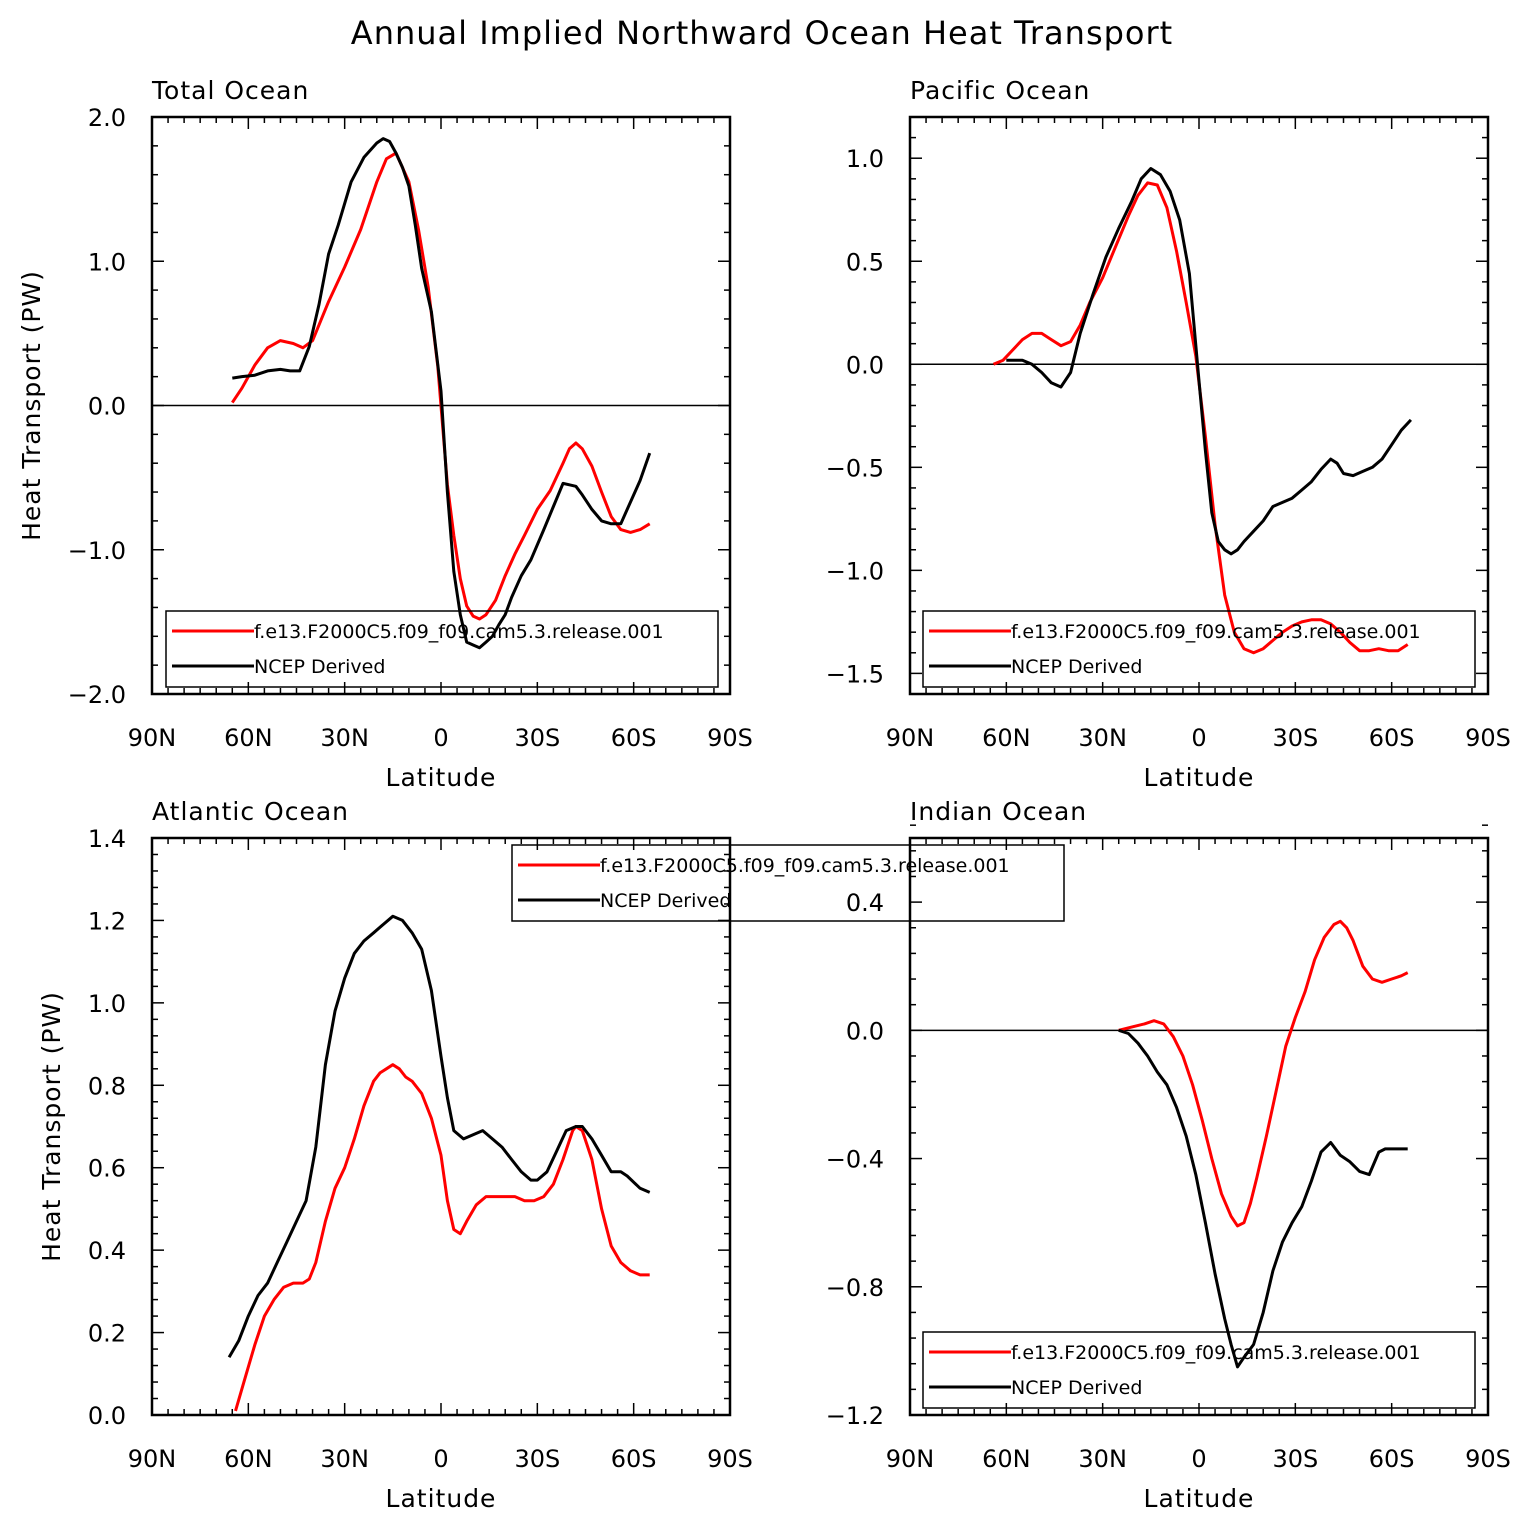 The width and height of the screenshot is (1524, 1527). I want to click on y-tick-label: −0.4, so click(855, 1160).